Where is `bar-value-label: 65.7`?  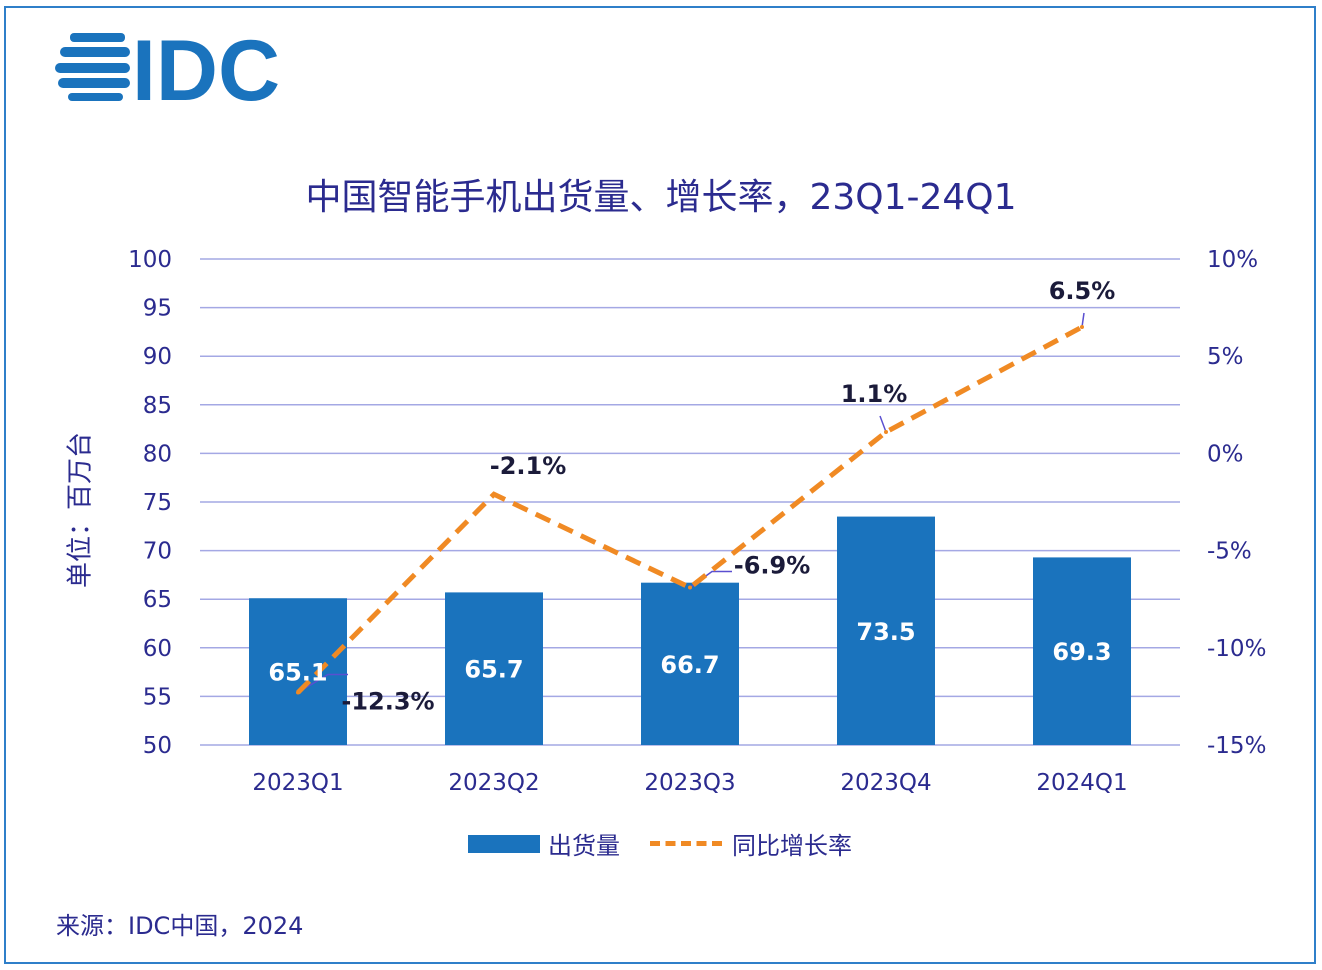
bar-value-label: 65.7 is located at coordinates (493, 670).